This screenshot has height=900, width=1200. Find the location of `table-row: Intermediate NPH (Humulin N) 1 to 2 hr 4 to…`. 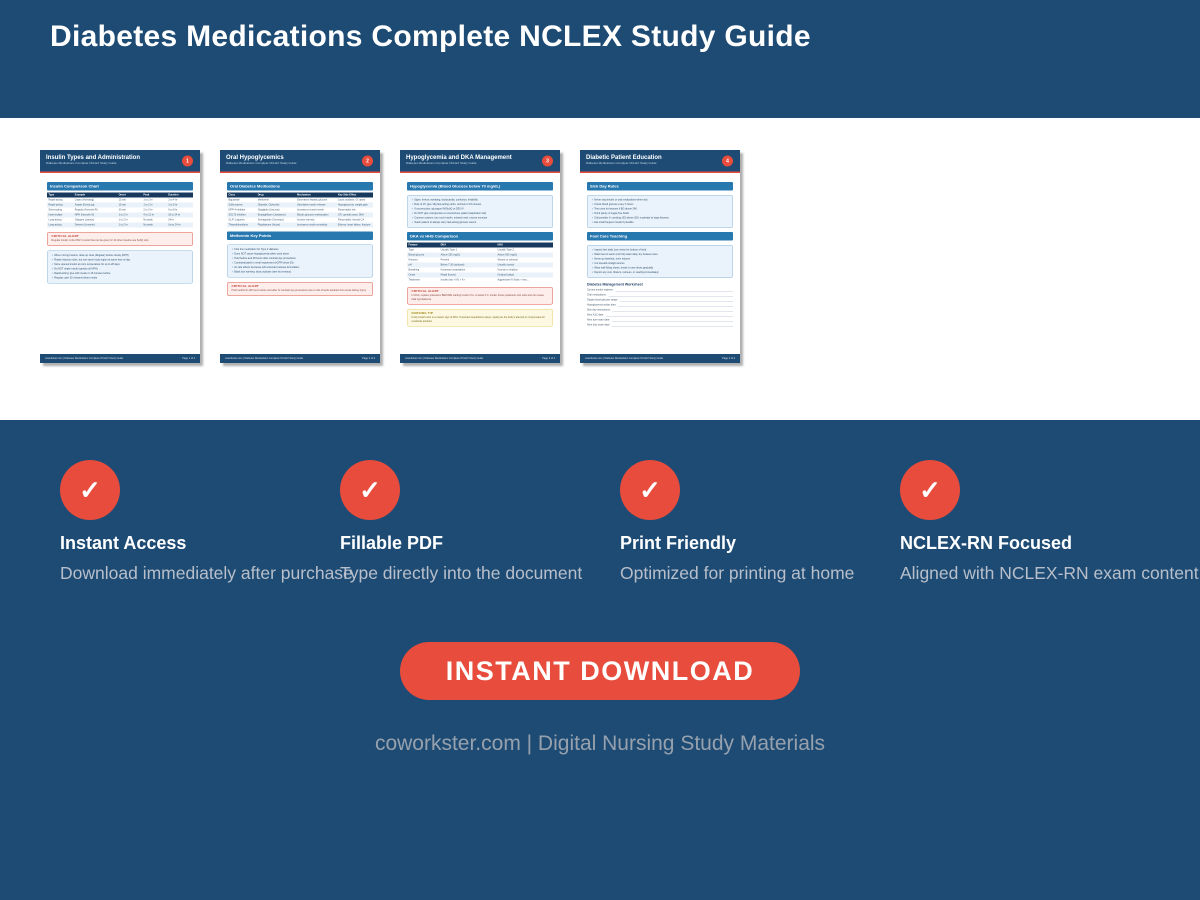

table-row: Intermediate NPH (Humulin N) 1 to 2 hr 4 to… is located at coordinates (120, 215).